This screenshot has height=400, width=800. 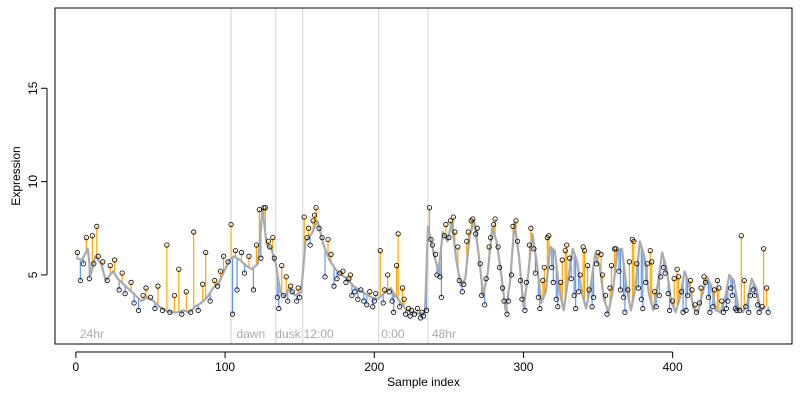 I want to click on segment-label: dawn, so click(x=251, y=334).